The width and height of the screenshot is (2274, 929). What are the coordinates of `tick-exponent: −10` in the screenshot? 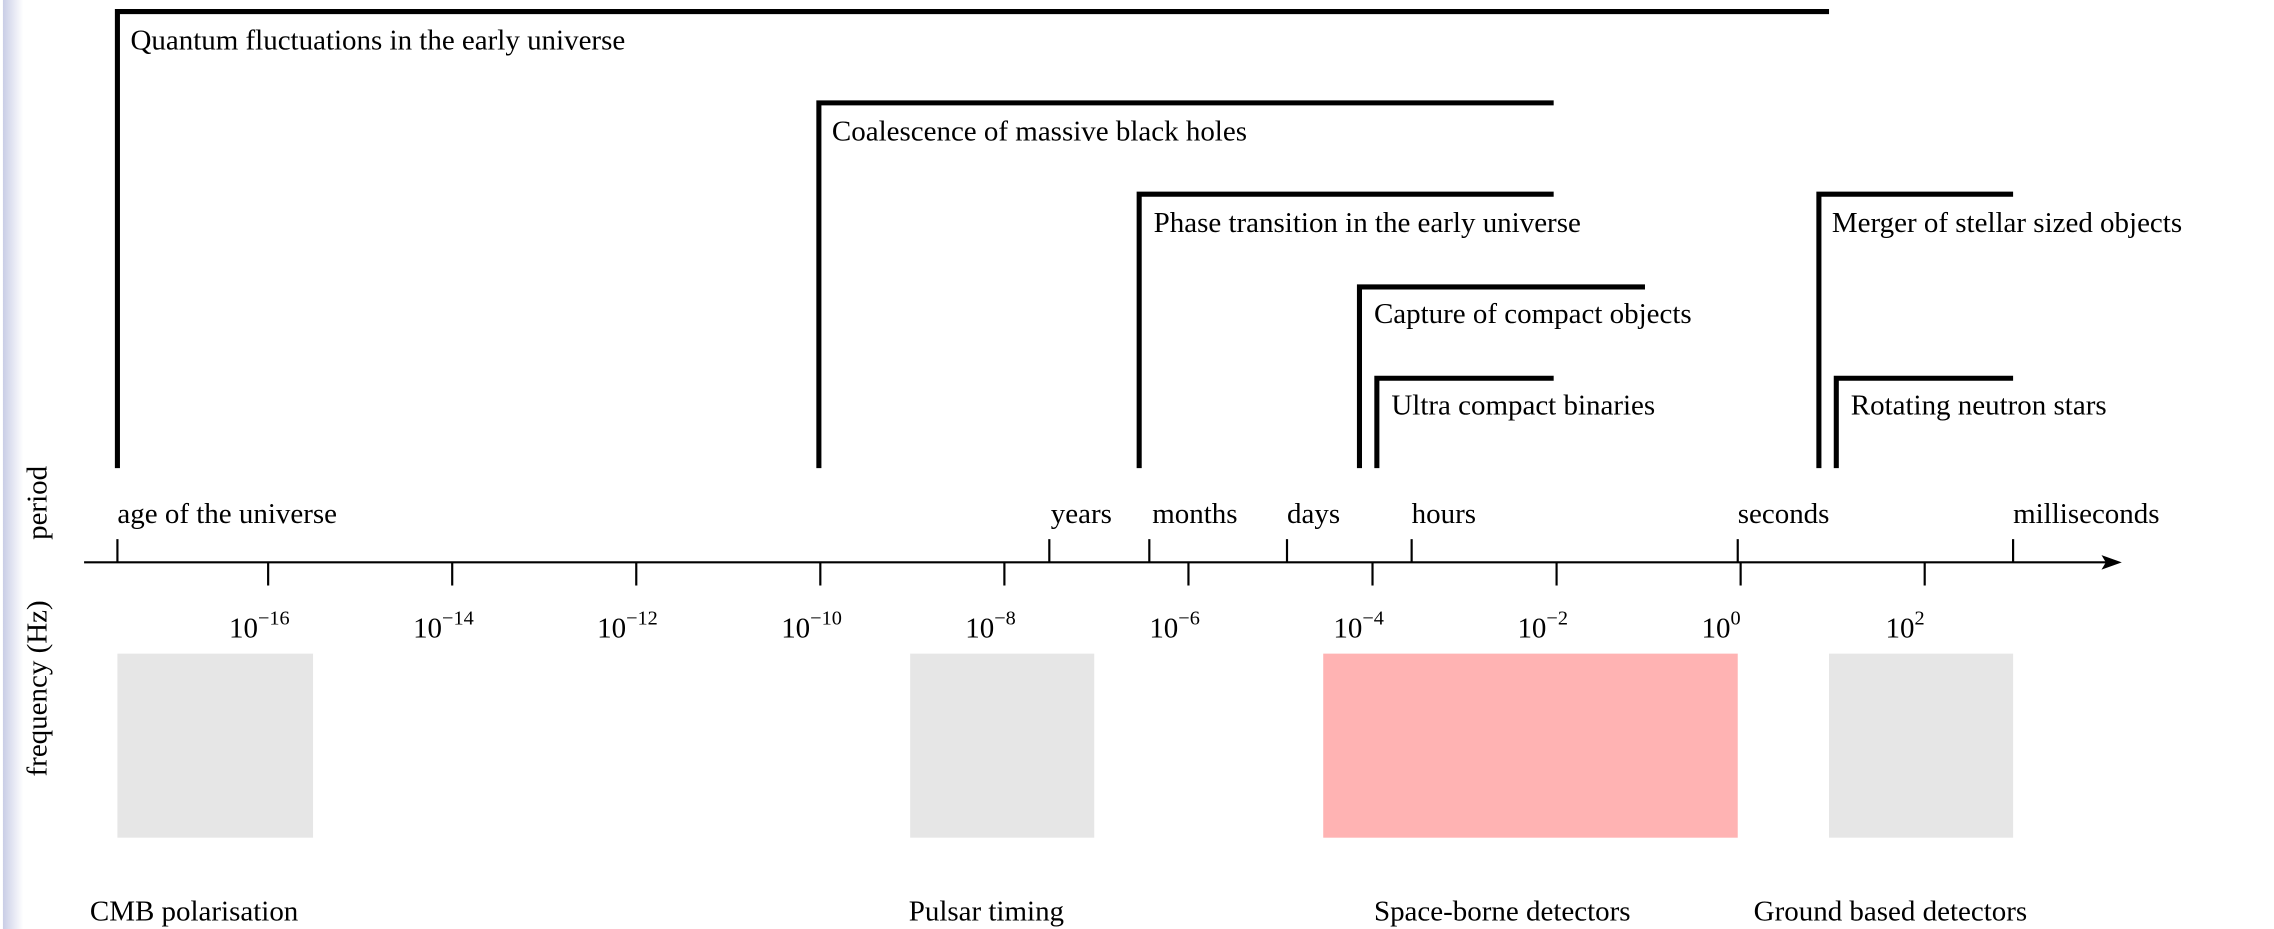 It's located at (826, 619).